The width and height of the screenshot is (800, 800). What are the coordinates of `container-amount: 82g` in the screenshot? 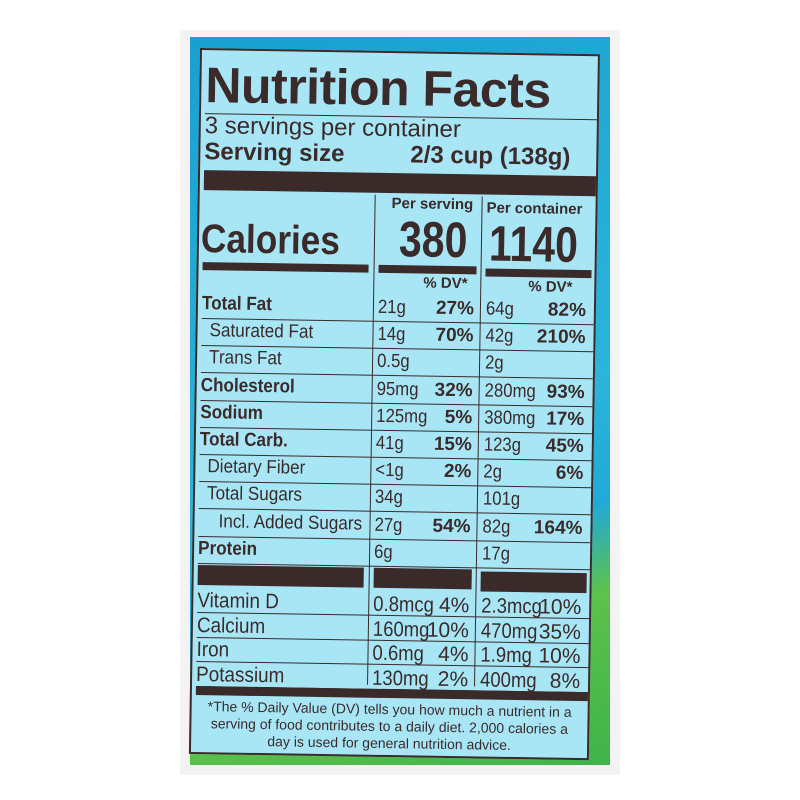 It's located at (496, 527).